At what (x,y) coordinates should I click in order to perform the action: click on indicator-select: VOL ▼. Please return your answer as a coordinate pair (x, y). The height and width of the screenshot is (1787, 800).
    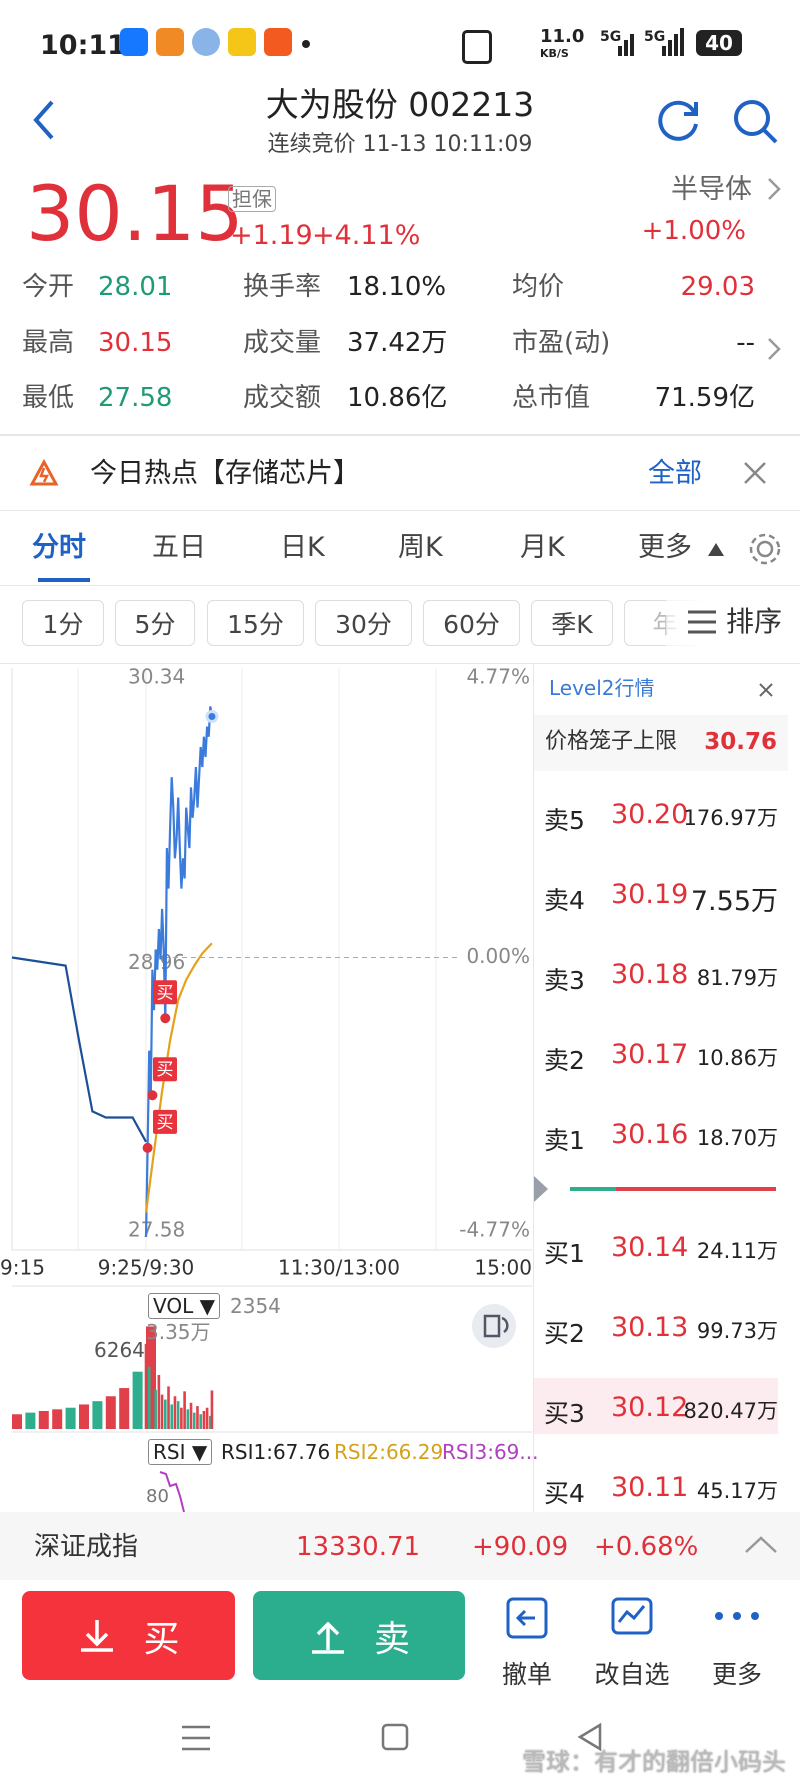
    Looking at the image, I should click on (184, 1306).